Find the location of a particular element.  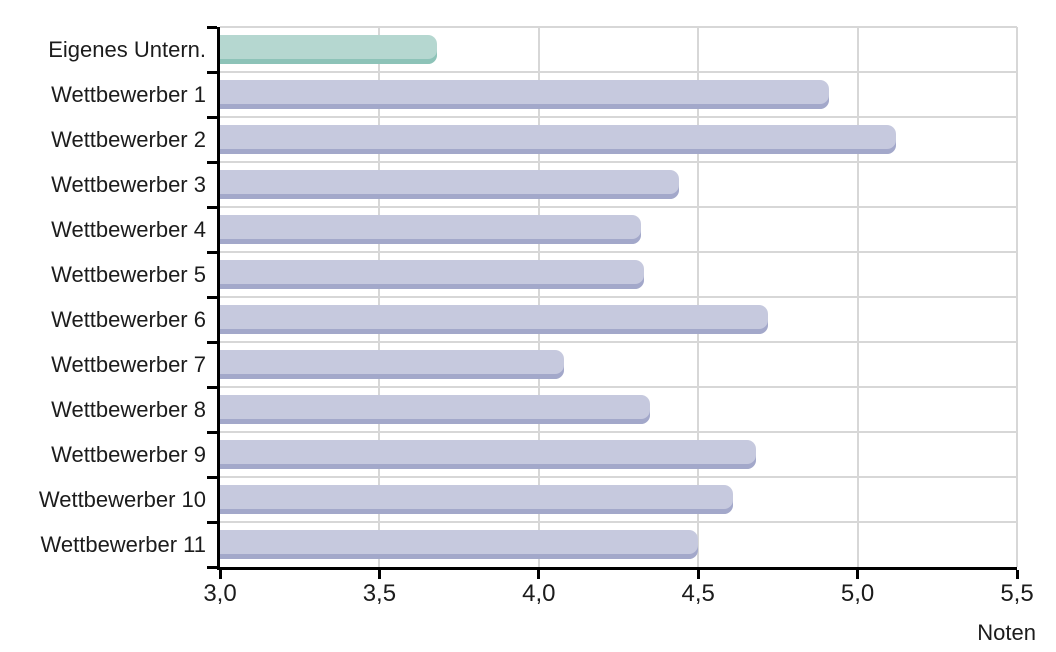

x-axis-tick-label: 3,0 is located at coordinates (220, 593).